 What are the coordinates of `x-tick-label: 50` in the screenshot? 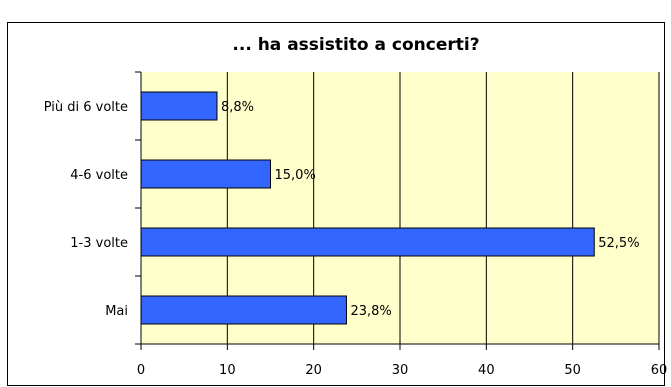 It's located at (572, 370).